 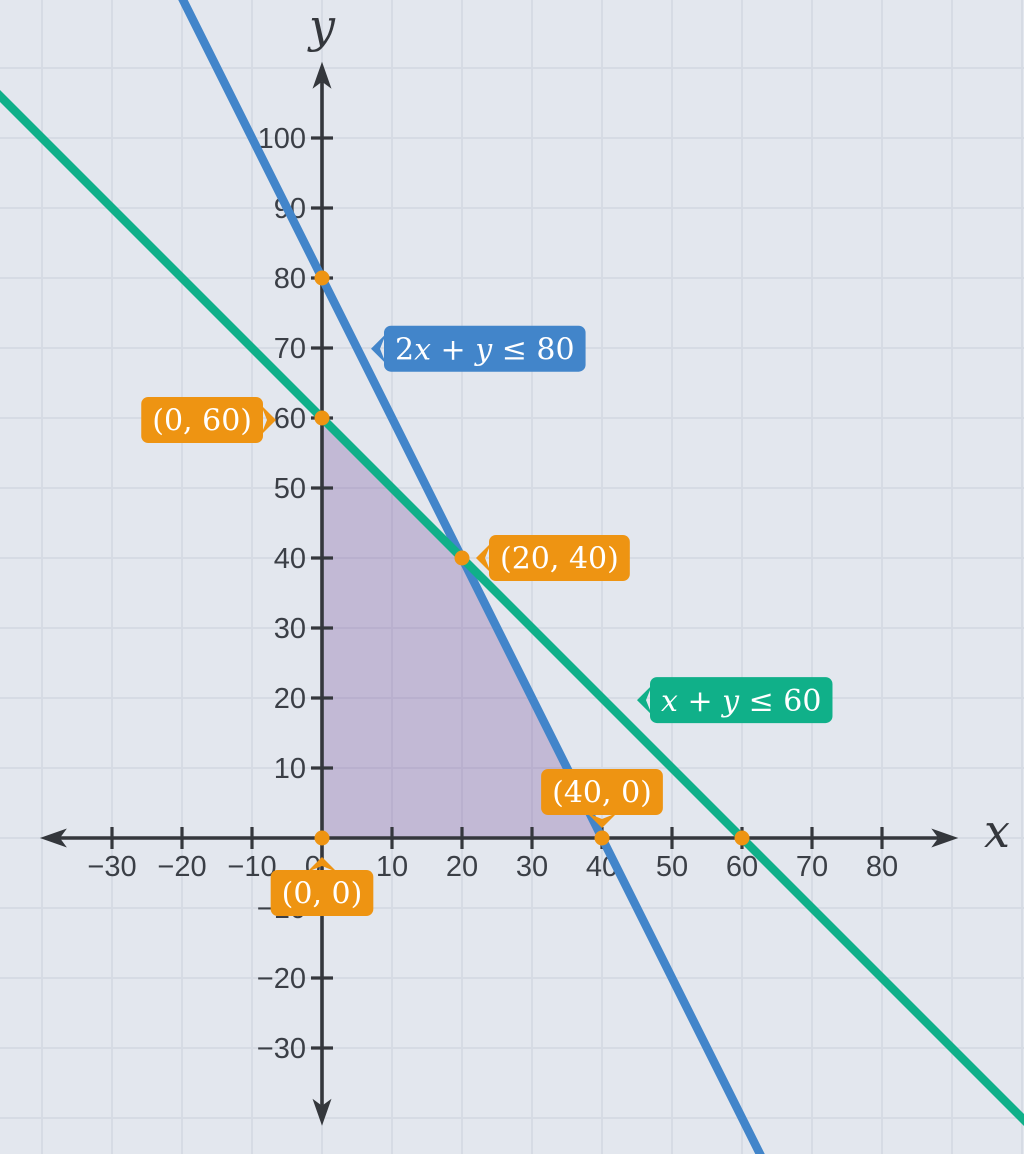 I want to click on x-tick-label: 60, so click(x=742, y=867).